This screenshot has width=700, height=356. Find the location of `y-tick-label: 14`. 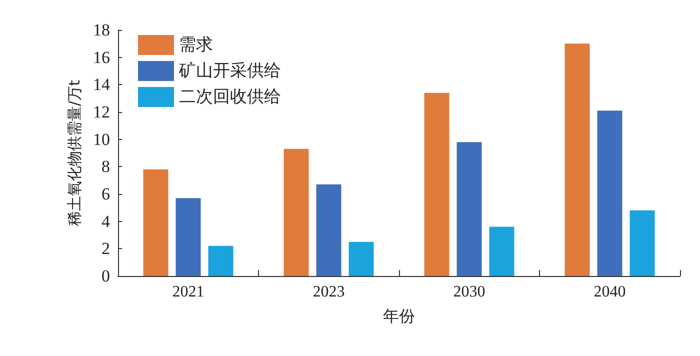

y-tick-label: 14 is located at coordinates (101, 84).